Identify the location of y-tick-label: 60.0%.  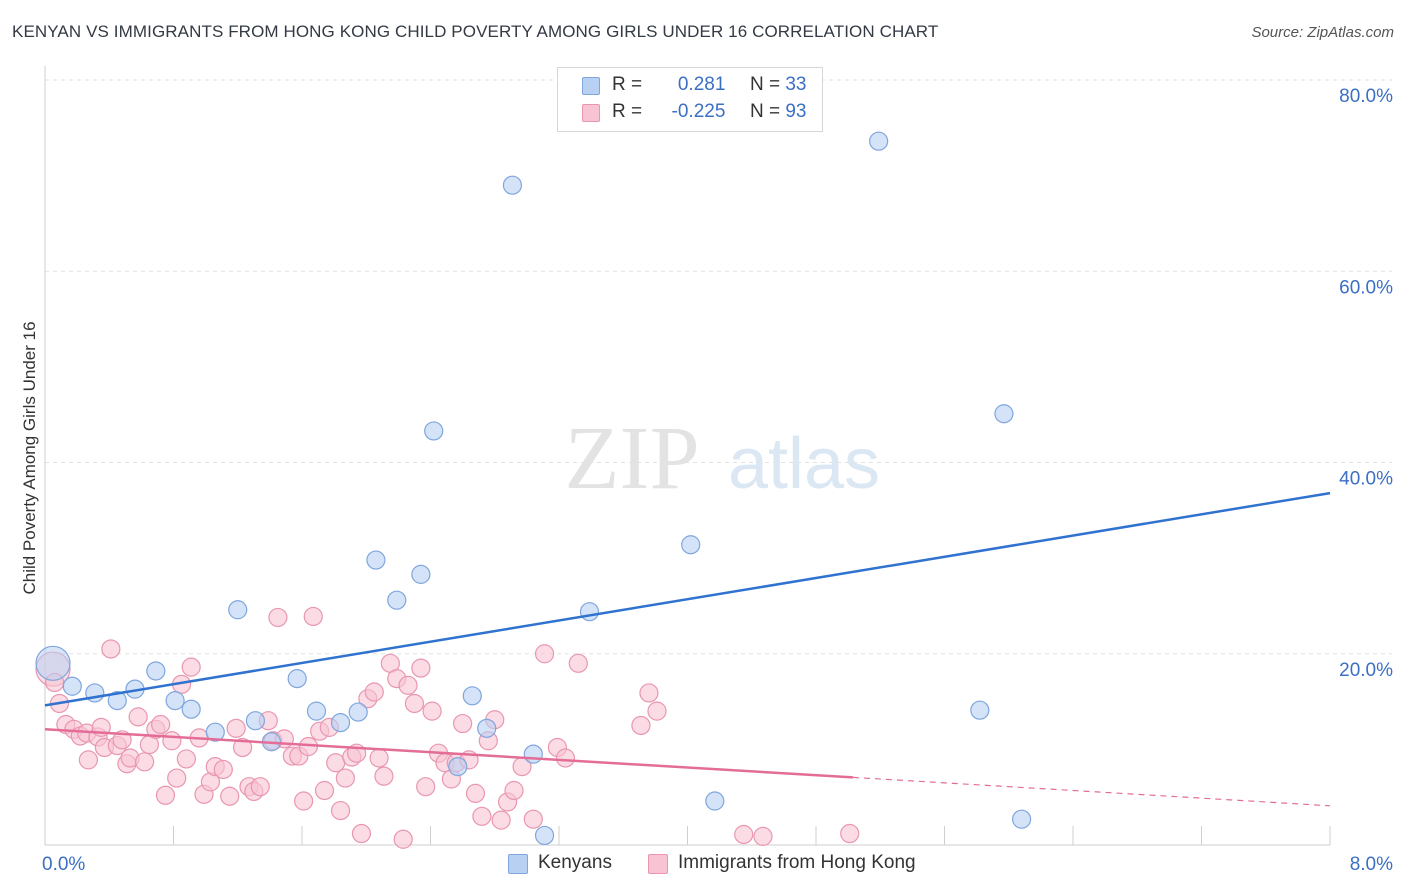
(1366, 287).